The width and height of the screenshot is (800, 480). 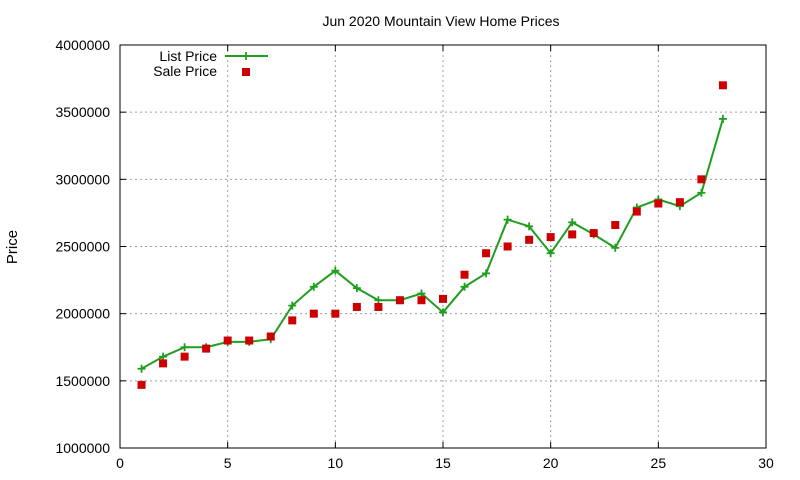 I want to click on y-tick-label: 3500000, so click(x=82, y=112).